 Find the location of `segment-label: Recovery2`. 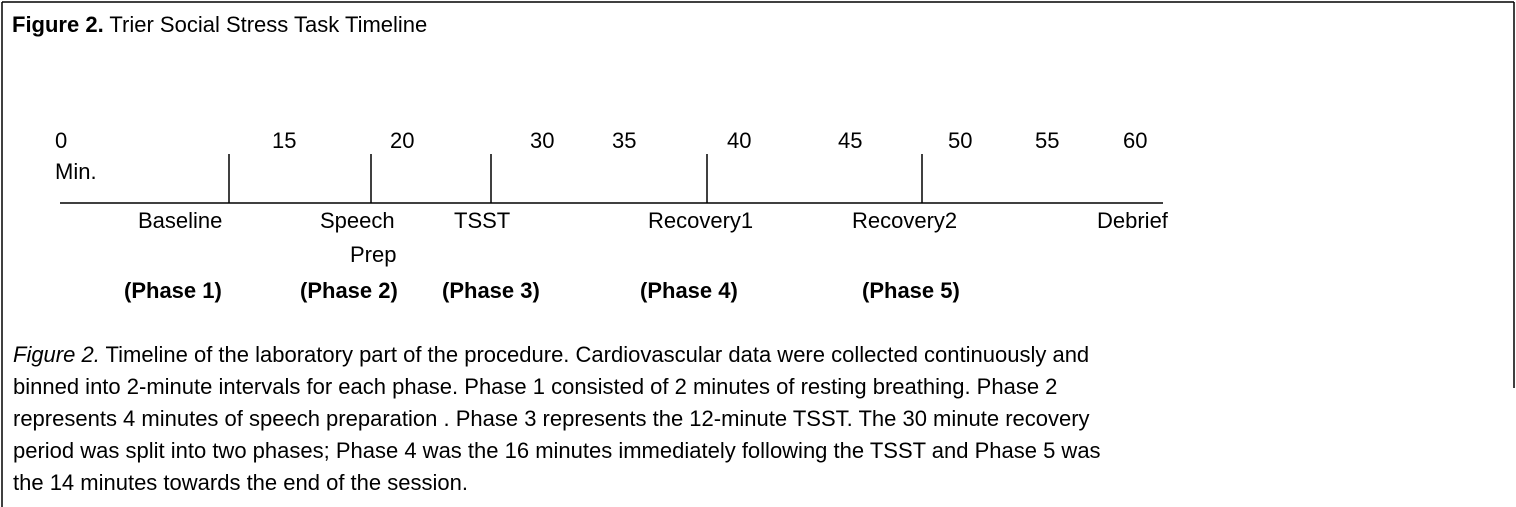

segment-label: Recovery2 is located at coordinates (904, 220).